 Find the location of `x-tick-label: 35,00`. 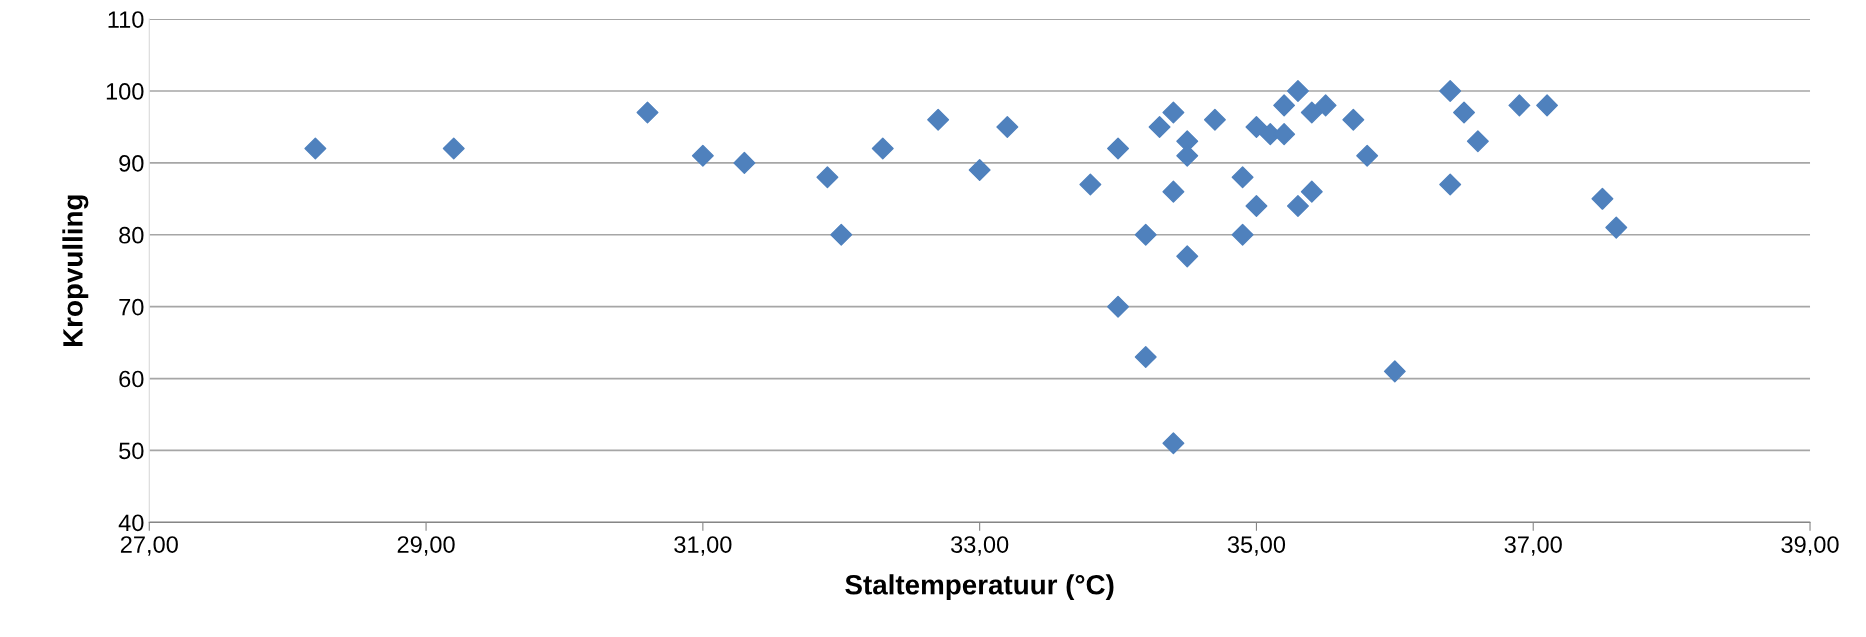

x-tick-label: 35,00 is located at coordinates (1256, 546).